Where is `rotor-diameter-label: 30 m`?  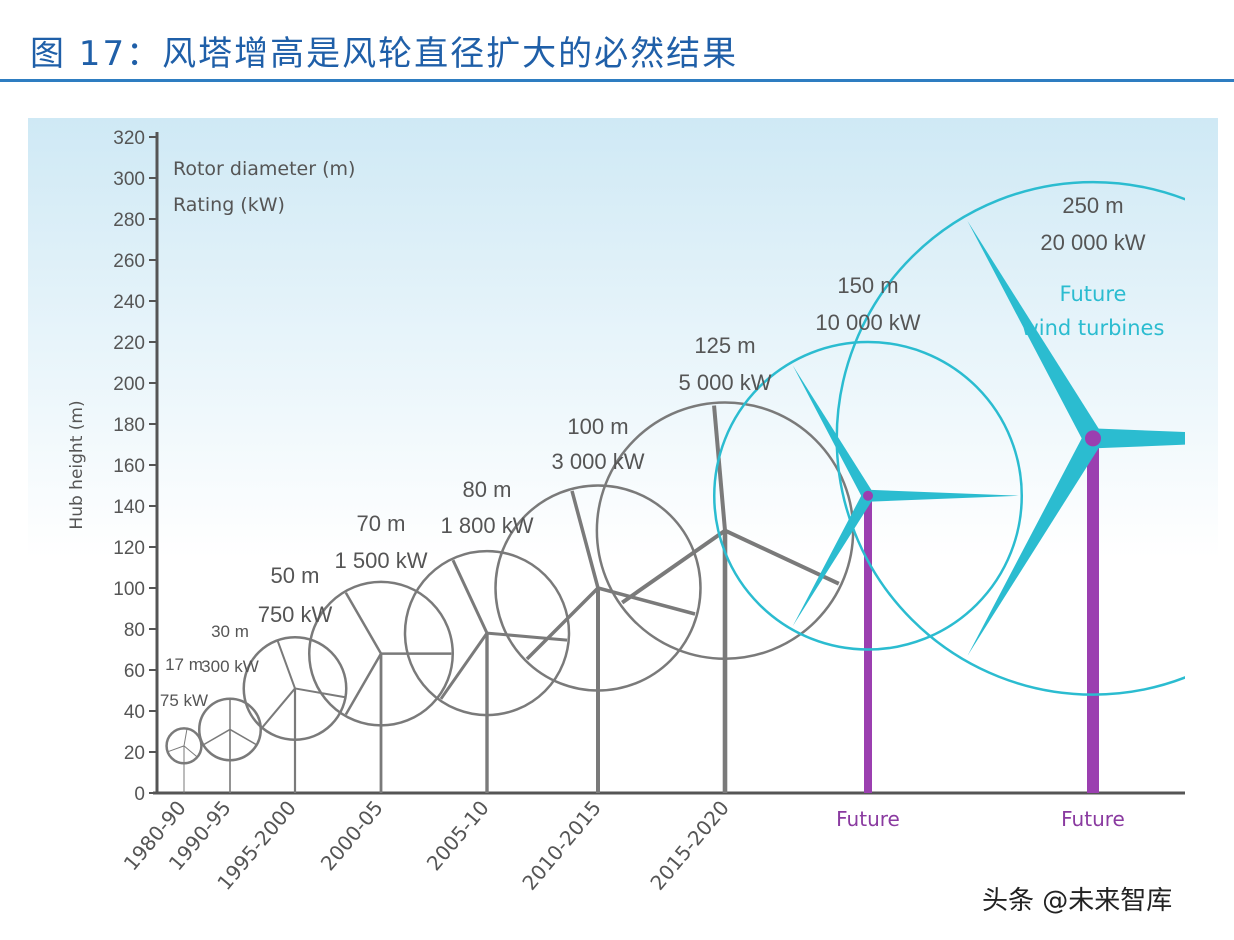 rotor-diameter-label: 30 m is located at coordinates (230, 631).